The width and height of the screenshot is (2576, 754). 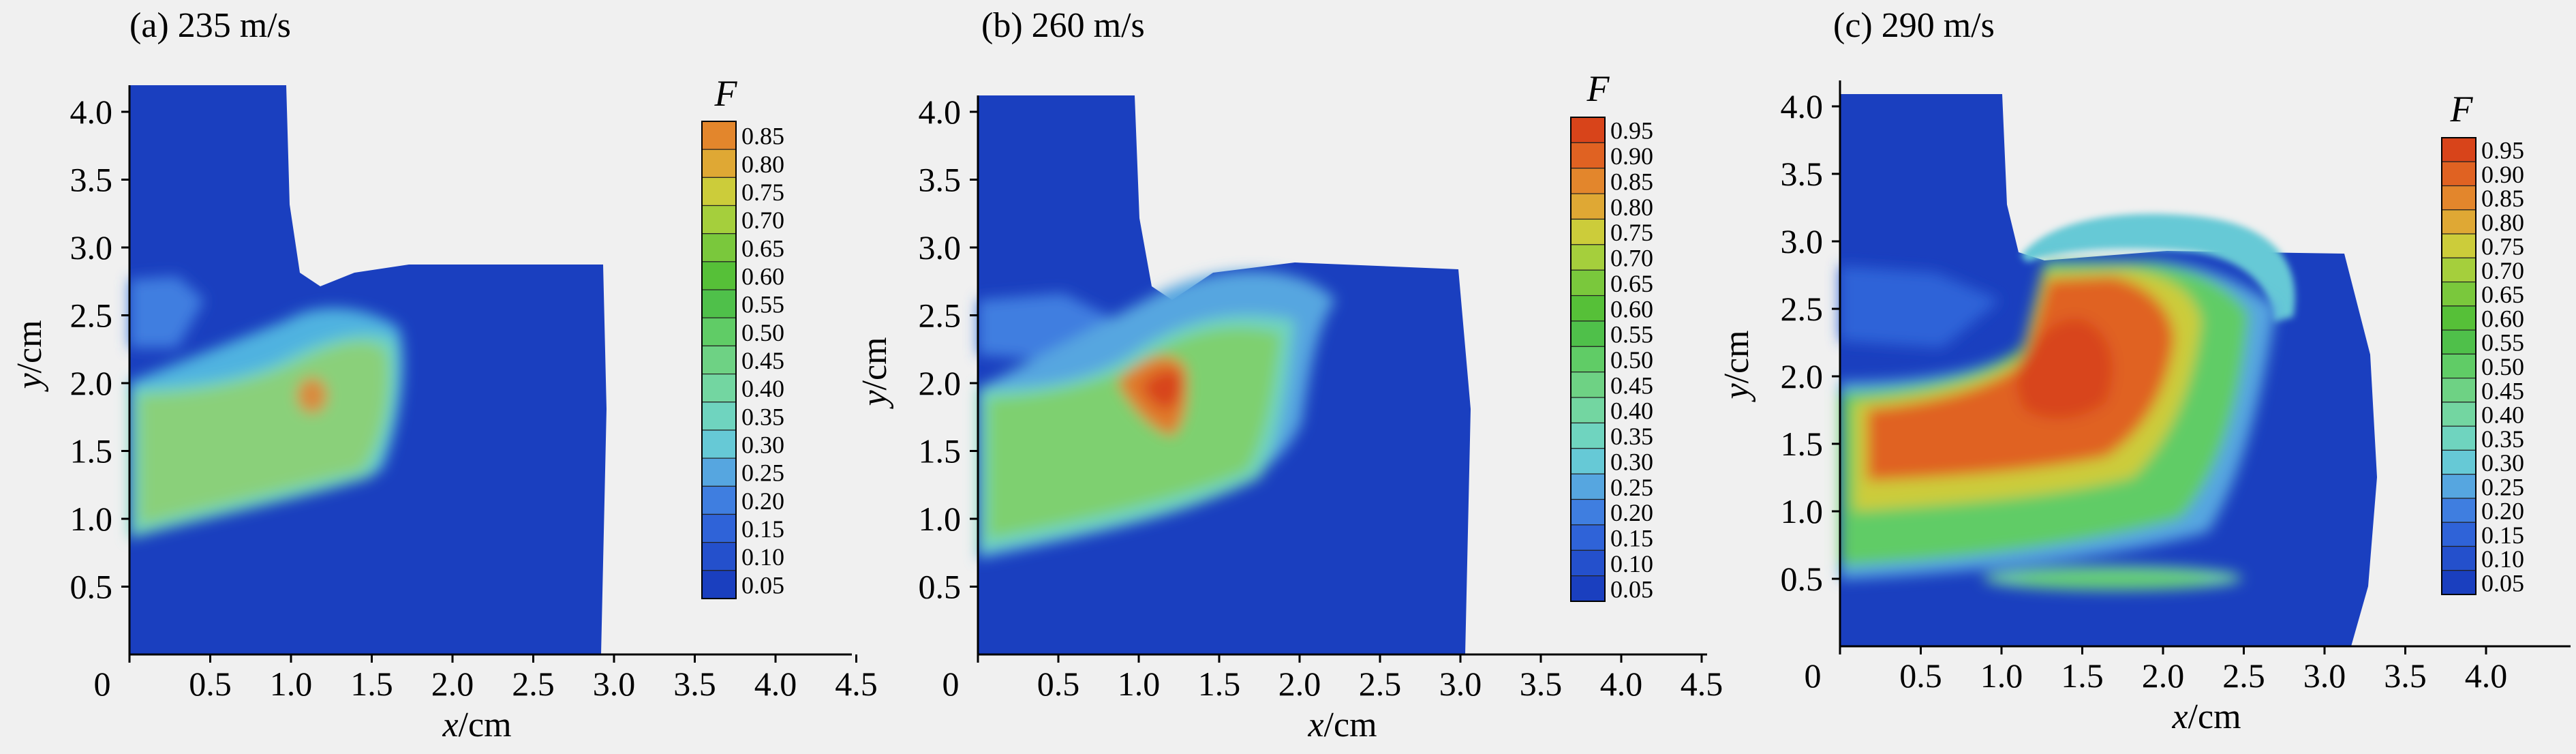 I want to click on colorbar-label: 0.70, so click(x=2502, y=270).